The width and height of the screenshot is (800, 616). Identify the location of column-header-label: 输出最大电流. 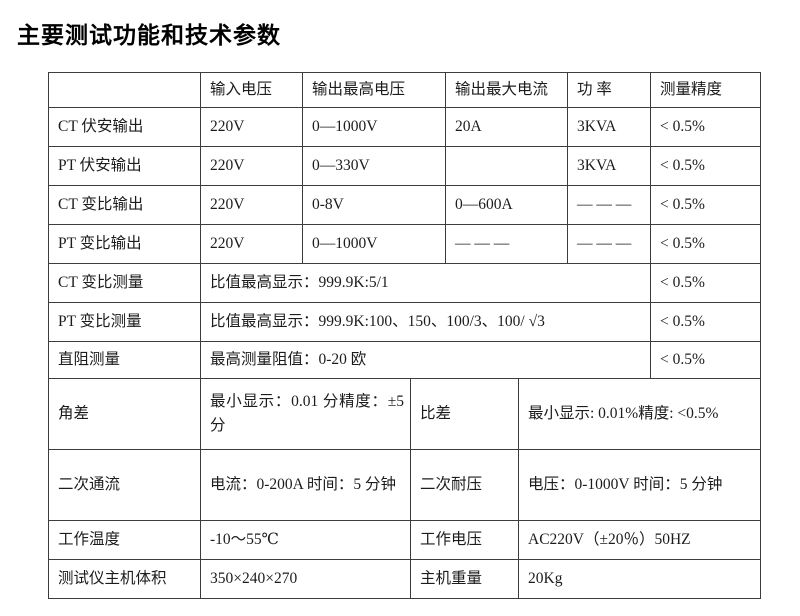
(502, 89).